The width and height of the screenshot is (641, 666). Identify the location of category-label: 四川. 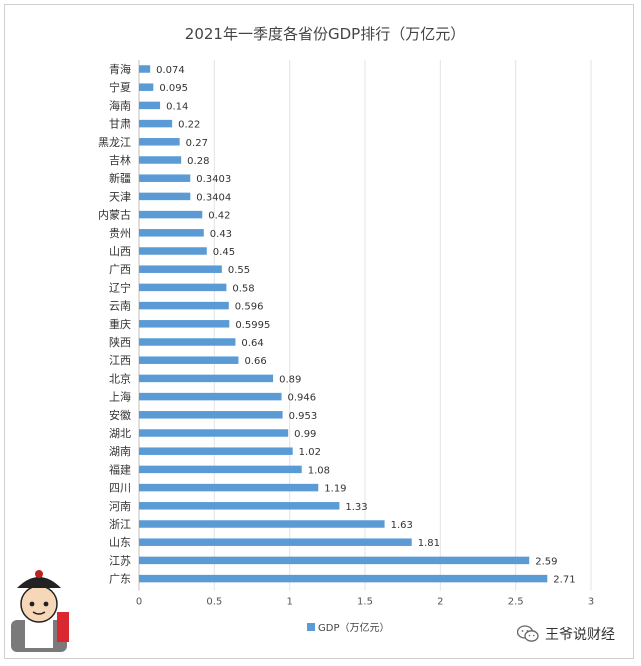
(120, 488).